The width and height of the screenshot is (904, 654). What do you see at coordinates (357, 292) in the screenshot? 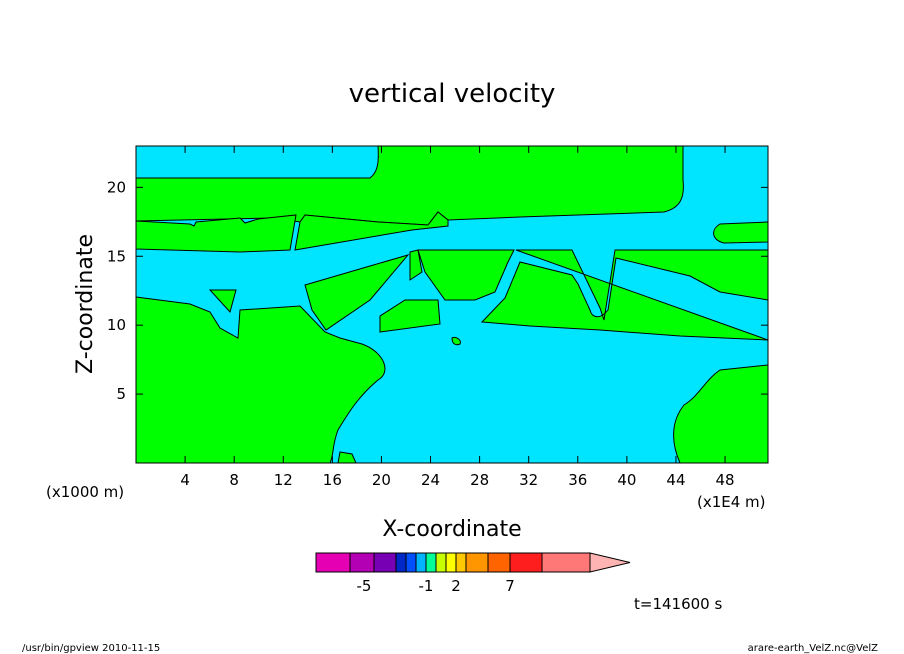
I see `center-ridge-left` at bounding box center [357, 292].